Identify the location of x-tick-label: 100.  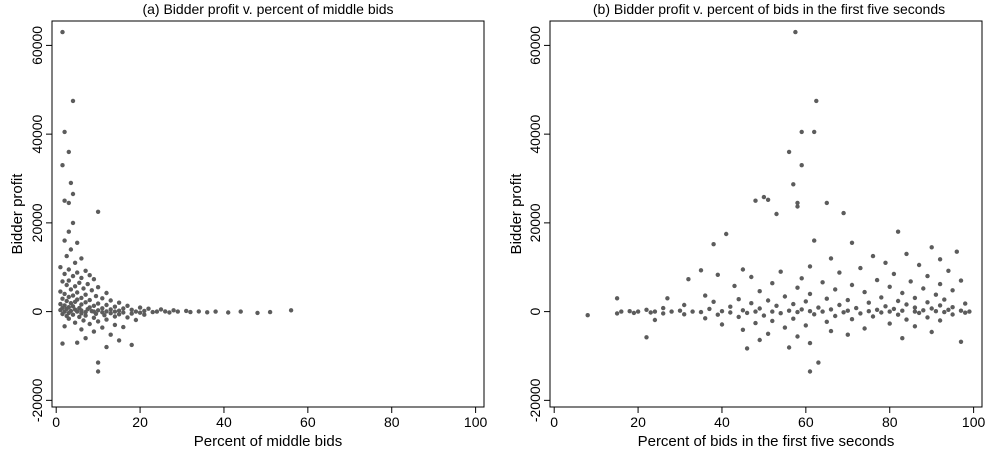
(974, 422).